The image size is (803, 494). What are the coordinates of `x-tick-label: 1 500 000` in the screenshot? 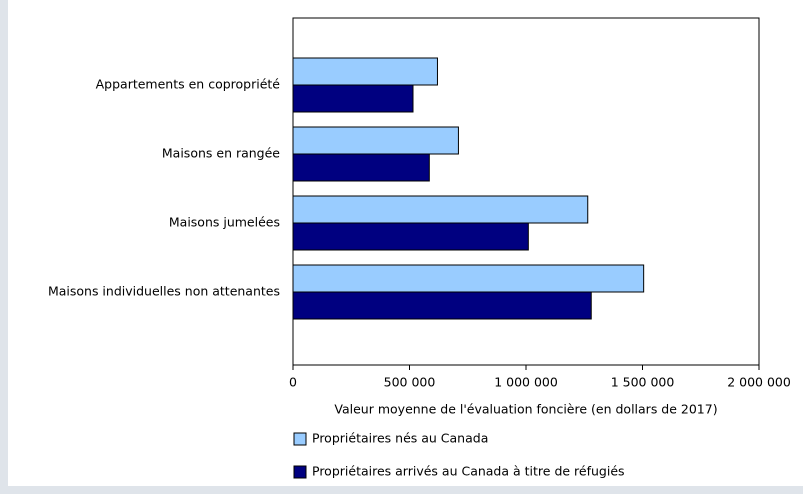 It's located at (643, 382).